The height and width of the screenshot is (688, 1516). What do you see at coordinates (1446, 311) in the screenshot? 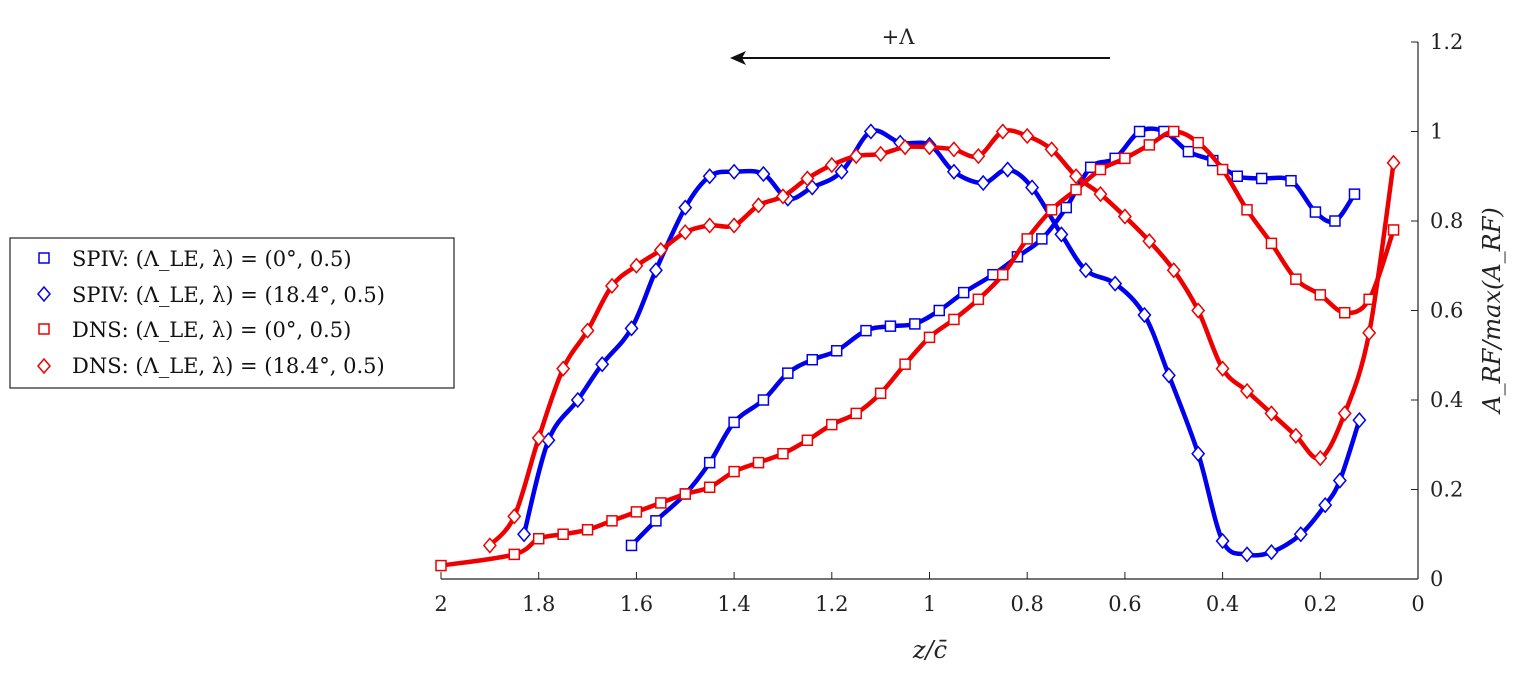
I see `y-tick-label: 0.6` at bounding box center [1446, 311].